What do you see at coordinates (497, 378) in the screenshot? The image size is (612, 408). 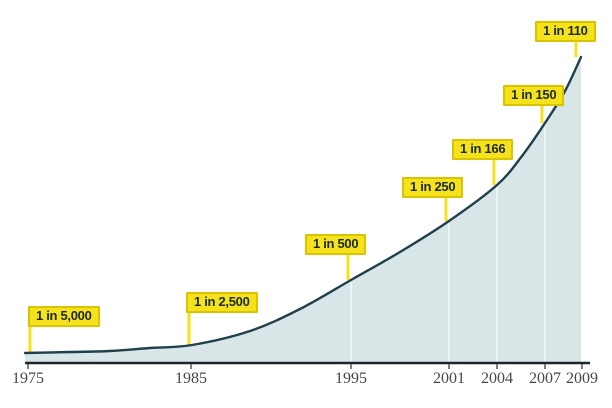 I see `x-tick-label-2004: 2004` at bounding box center [497, 378].